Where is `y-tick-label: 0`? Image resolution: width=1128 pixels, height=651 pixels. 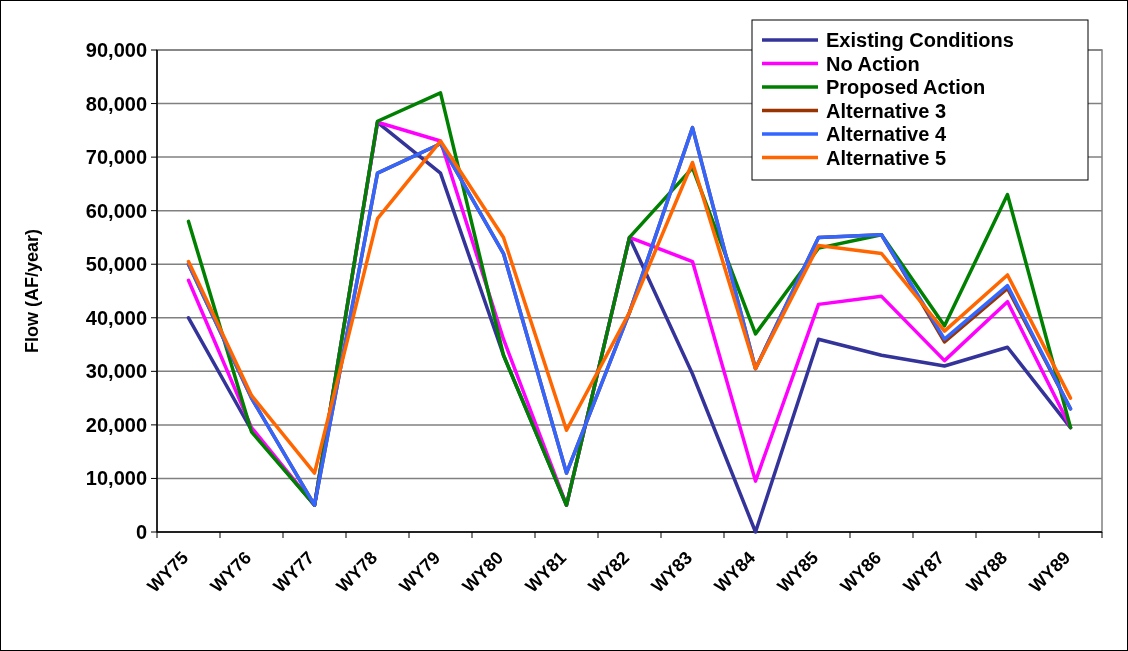 y-tick-label: 0 is located at coordinates (141, 532).